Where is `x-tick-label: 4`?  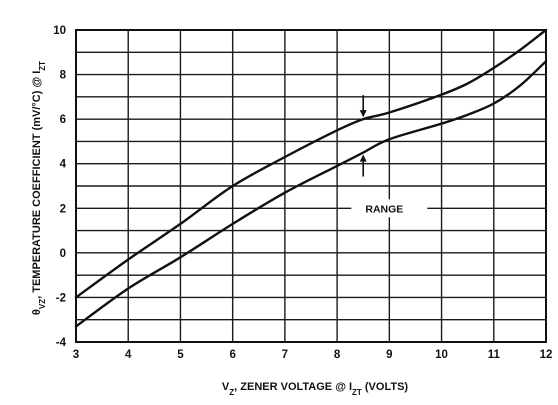
x-tick-label: 4 is located at coordinates (128, 355).